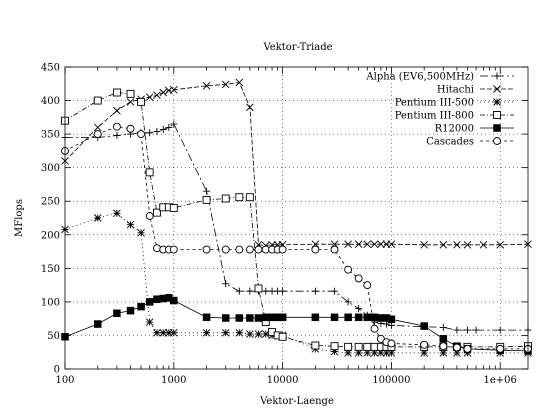  I want to click on legend-label: Pentium III-500, so click(434, 103).